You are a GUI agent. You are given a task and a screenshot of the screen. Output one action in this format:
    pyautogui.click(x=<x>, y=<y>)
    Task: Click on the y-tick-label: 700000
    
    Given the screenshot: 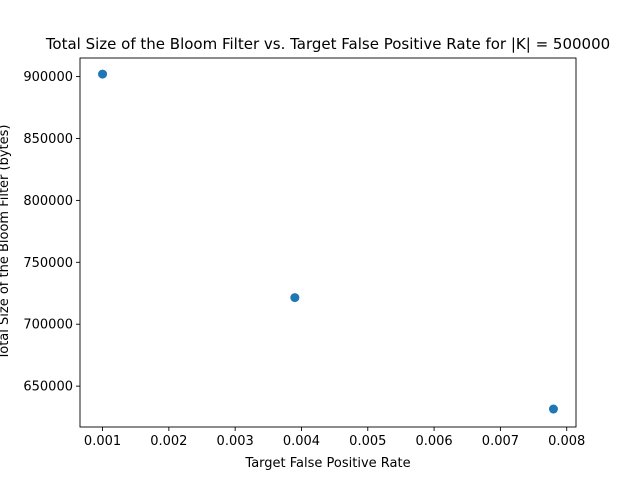 What is the action you would take?
    pyautogui.click(x=48, y=325)
    